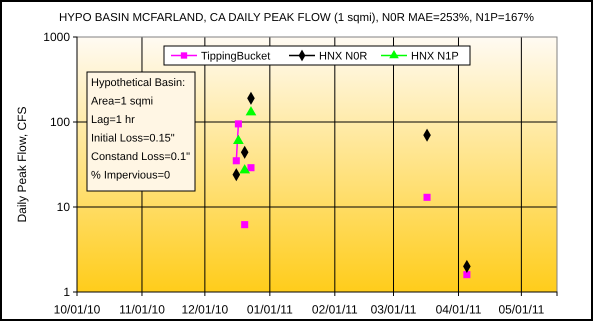 The width and height of the screenshot is (593, 321). I want to click on annotation: Hypothetical Basin:, so click(138, 83).